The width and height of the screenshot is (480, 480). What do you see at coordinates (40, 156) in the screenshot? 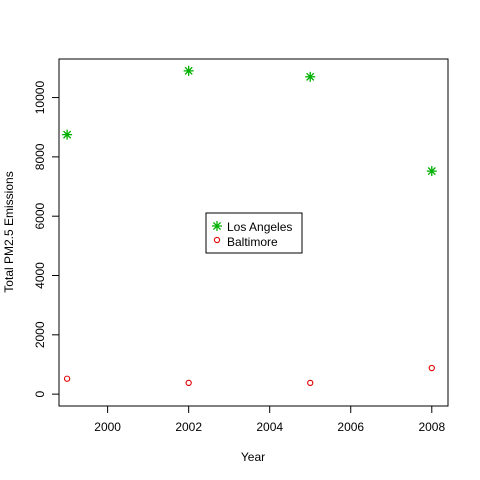
I see `y-tick-label: 8000` at bounding box center [40, 156].